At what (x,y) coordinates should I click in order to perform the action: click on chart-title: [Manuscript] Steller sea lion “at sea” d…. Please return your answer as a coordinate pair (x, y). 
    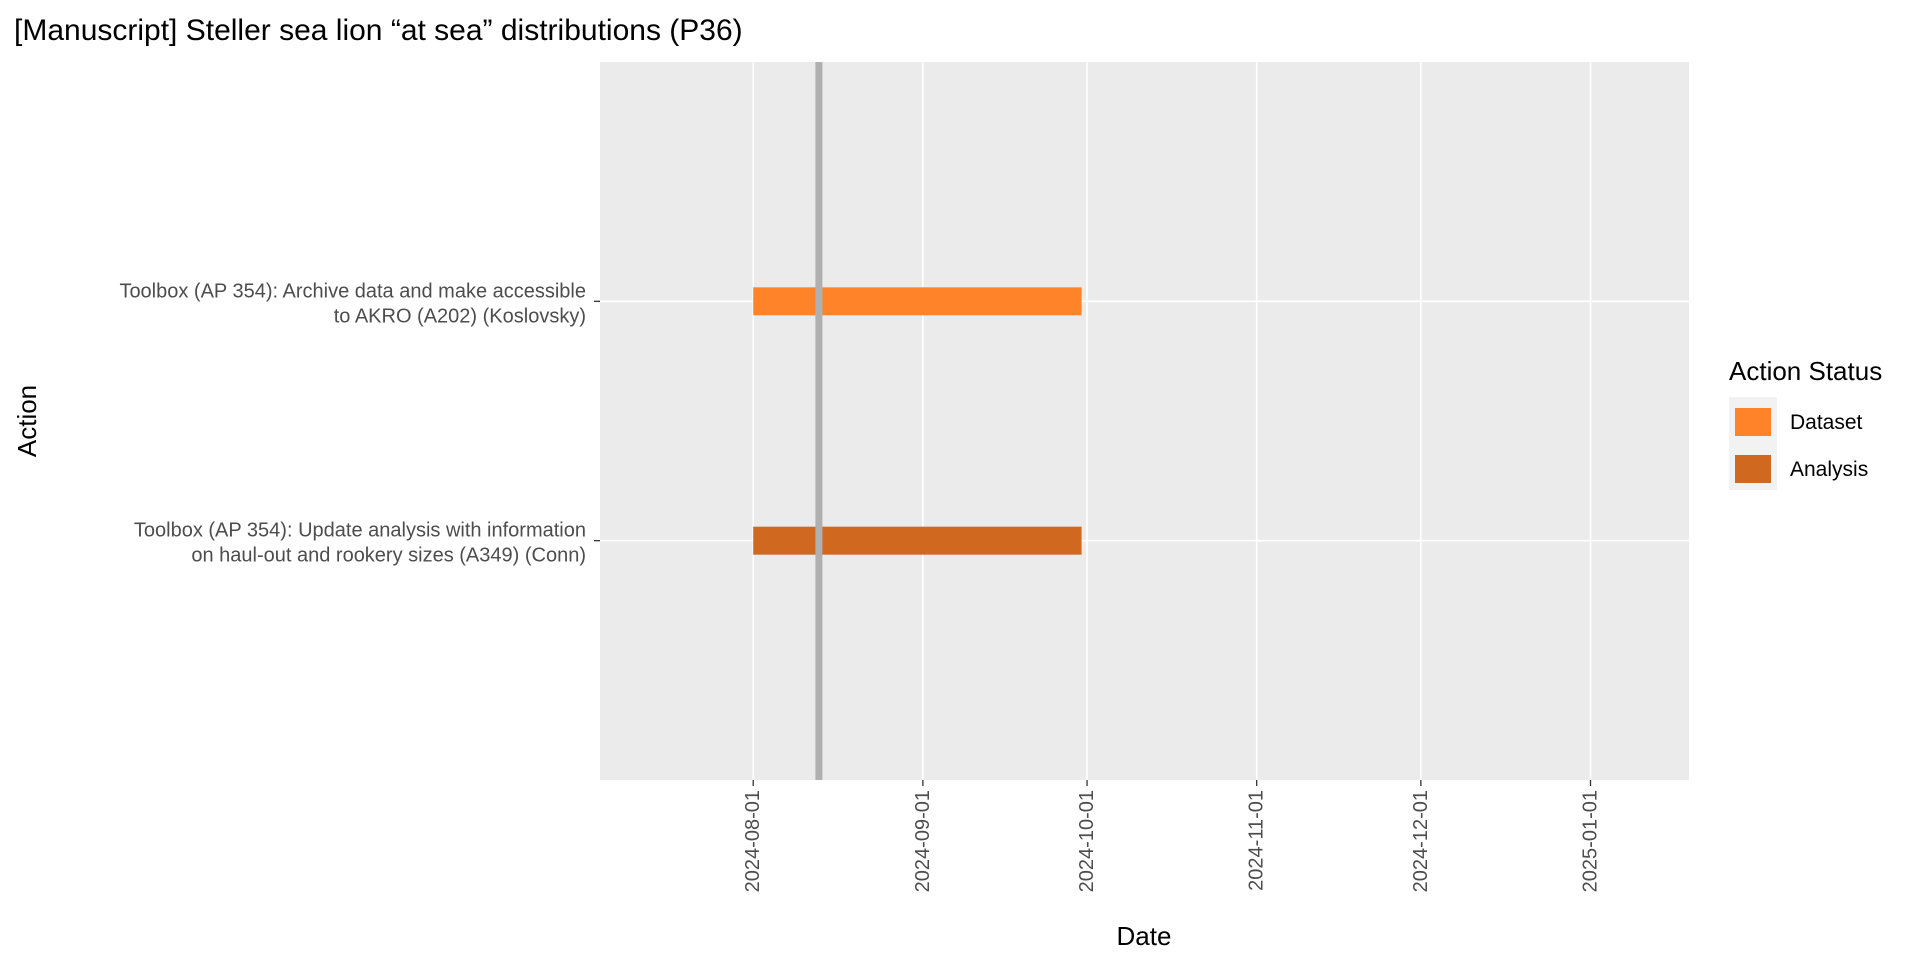
    Looking at the image, I should click on (378, 30).